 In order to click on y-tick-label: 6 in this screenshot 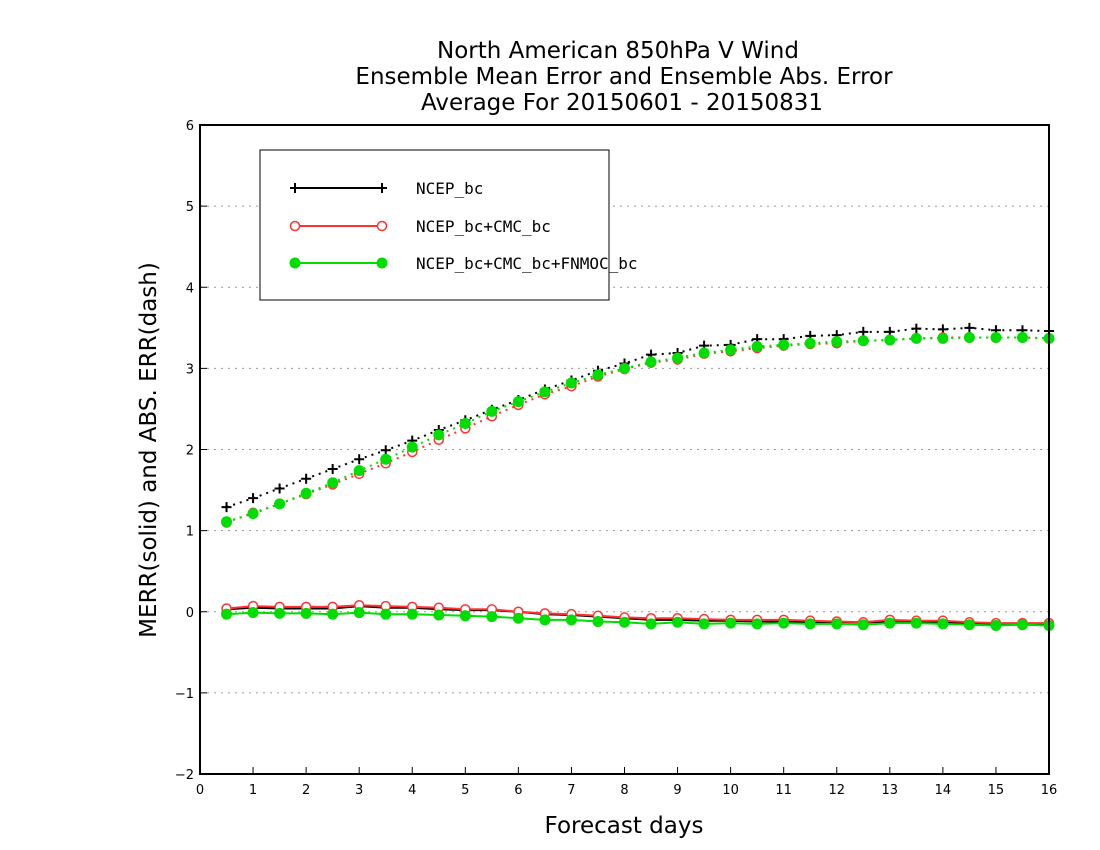, I will do `click(190, 126)`.